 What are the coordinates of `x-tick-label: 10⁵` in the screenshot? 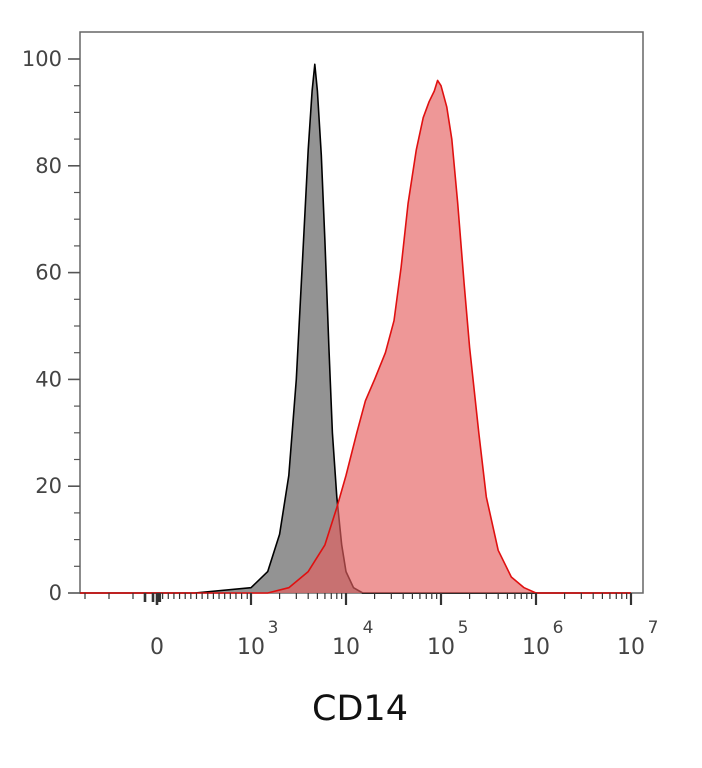 It's located at (447, 639).